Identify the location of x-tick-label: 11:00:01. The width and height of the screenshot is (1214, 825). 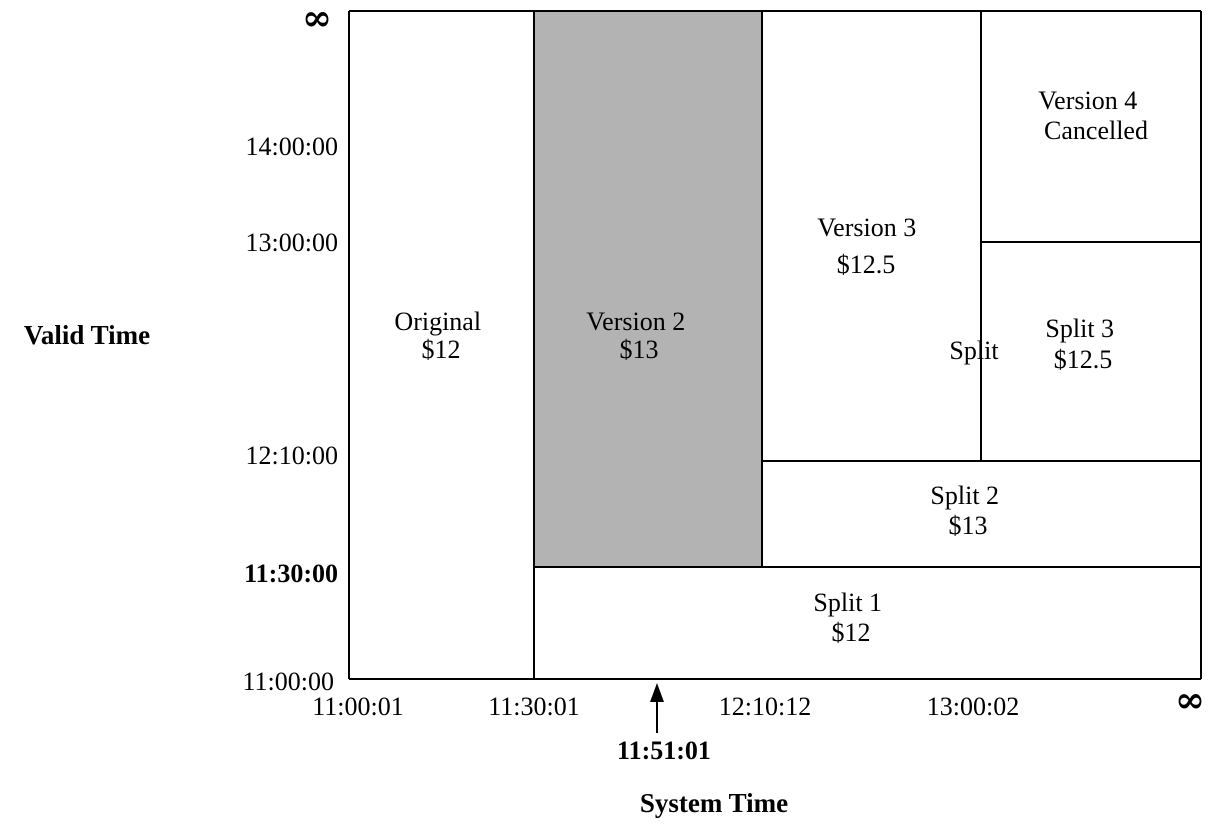
(357, 706).